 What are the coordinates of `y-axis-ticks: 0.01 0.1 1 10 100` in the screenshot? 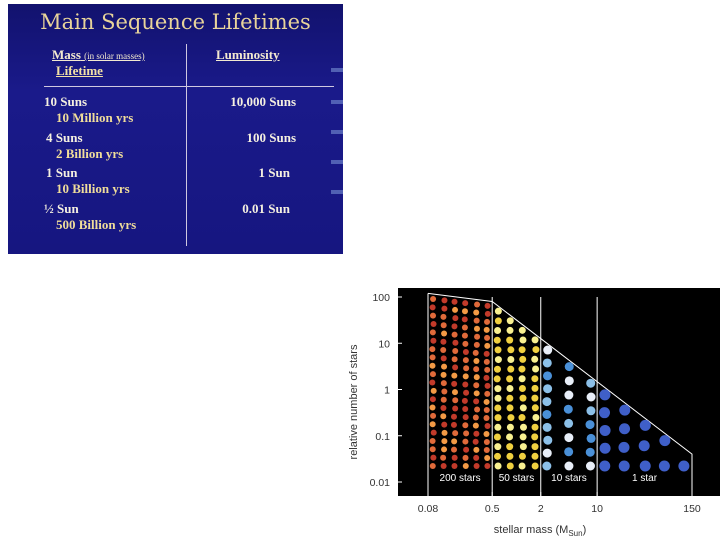 It's located at (386, 390).